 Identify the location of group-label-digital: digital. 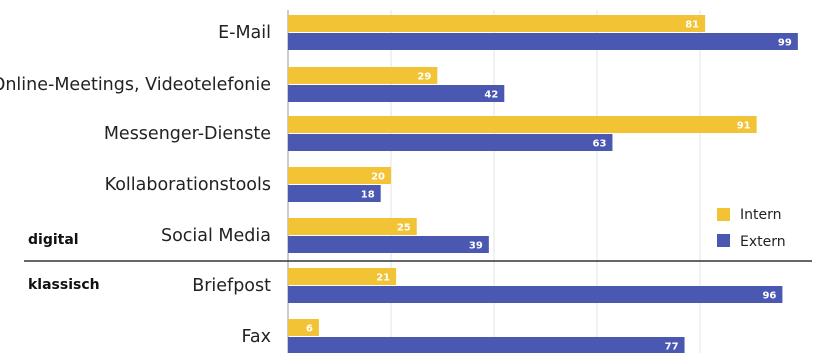
(53, 240).